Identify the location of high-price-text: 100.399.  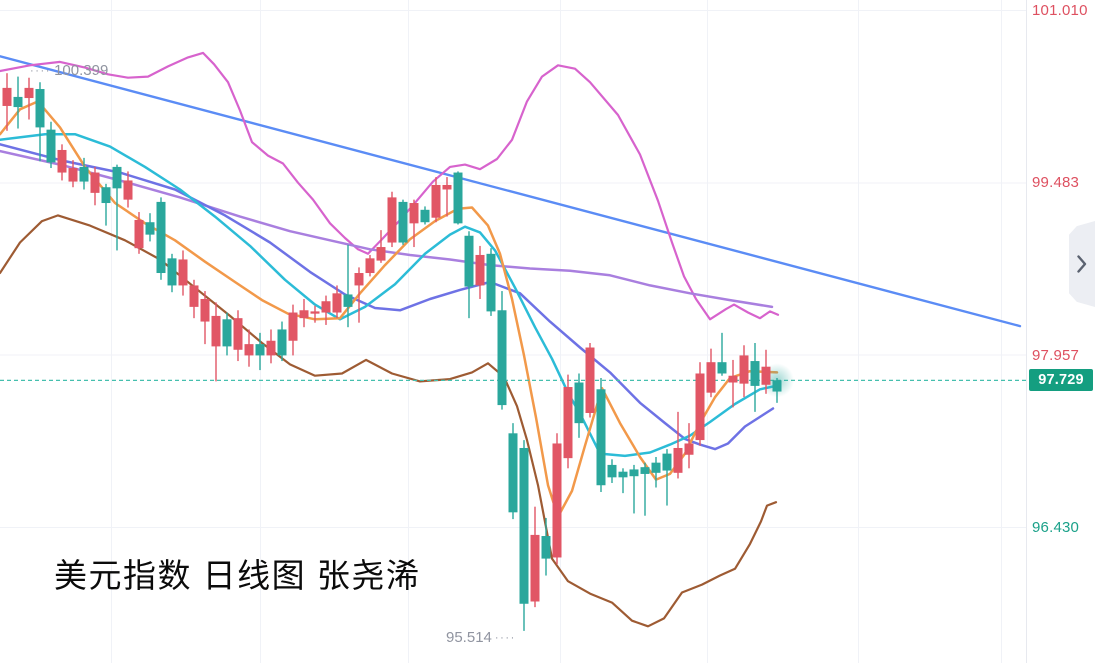
(81, 70).